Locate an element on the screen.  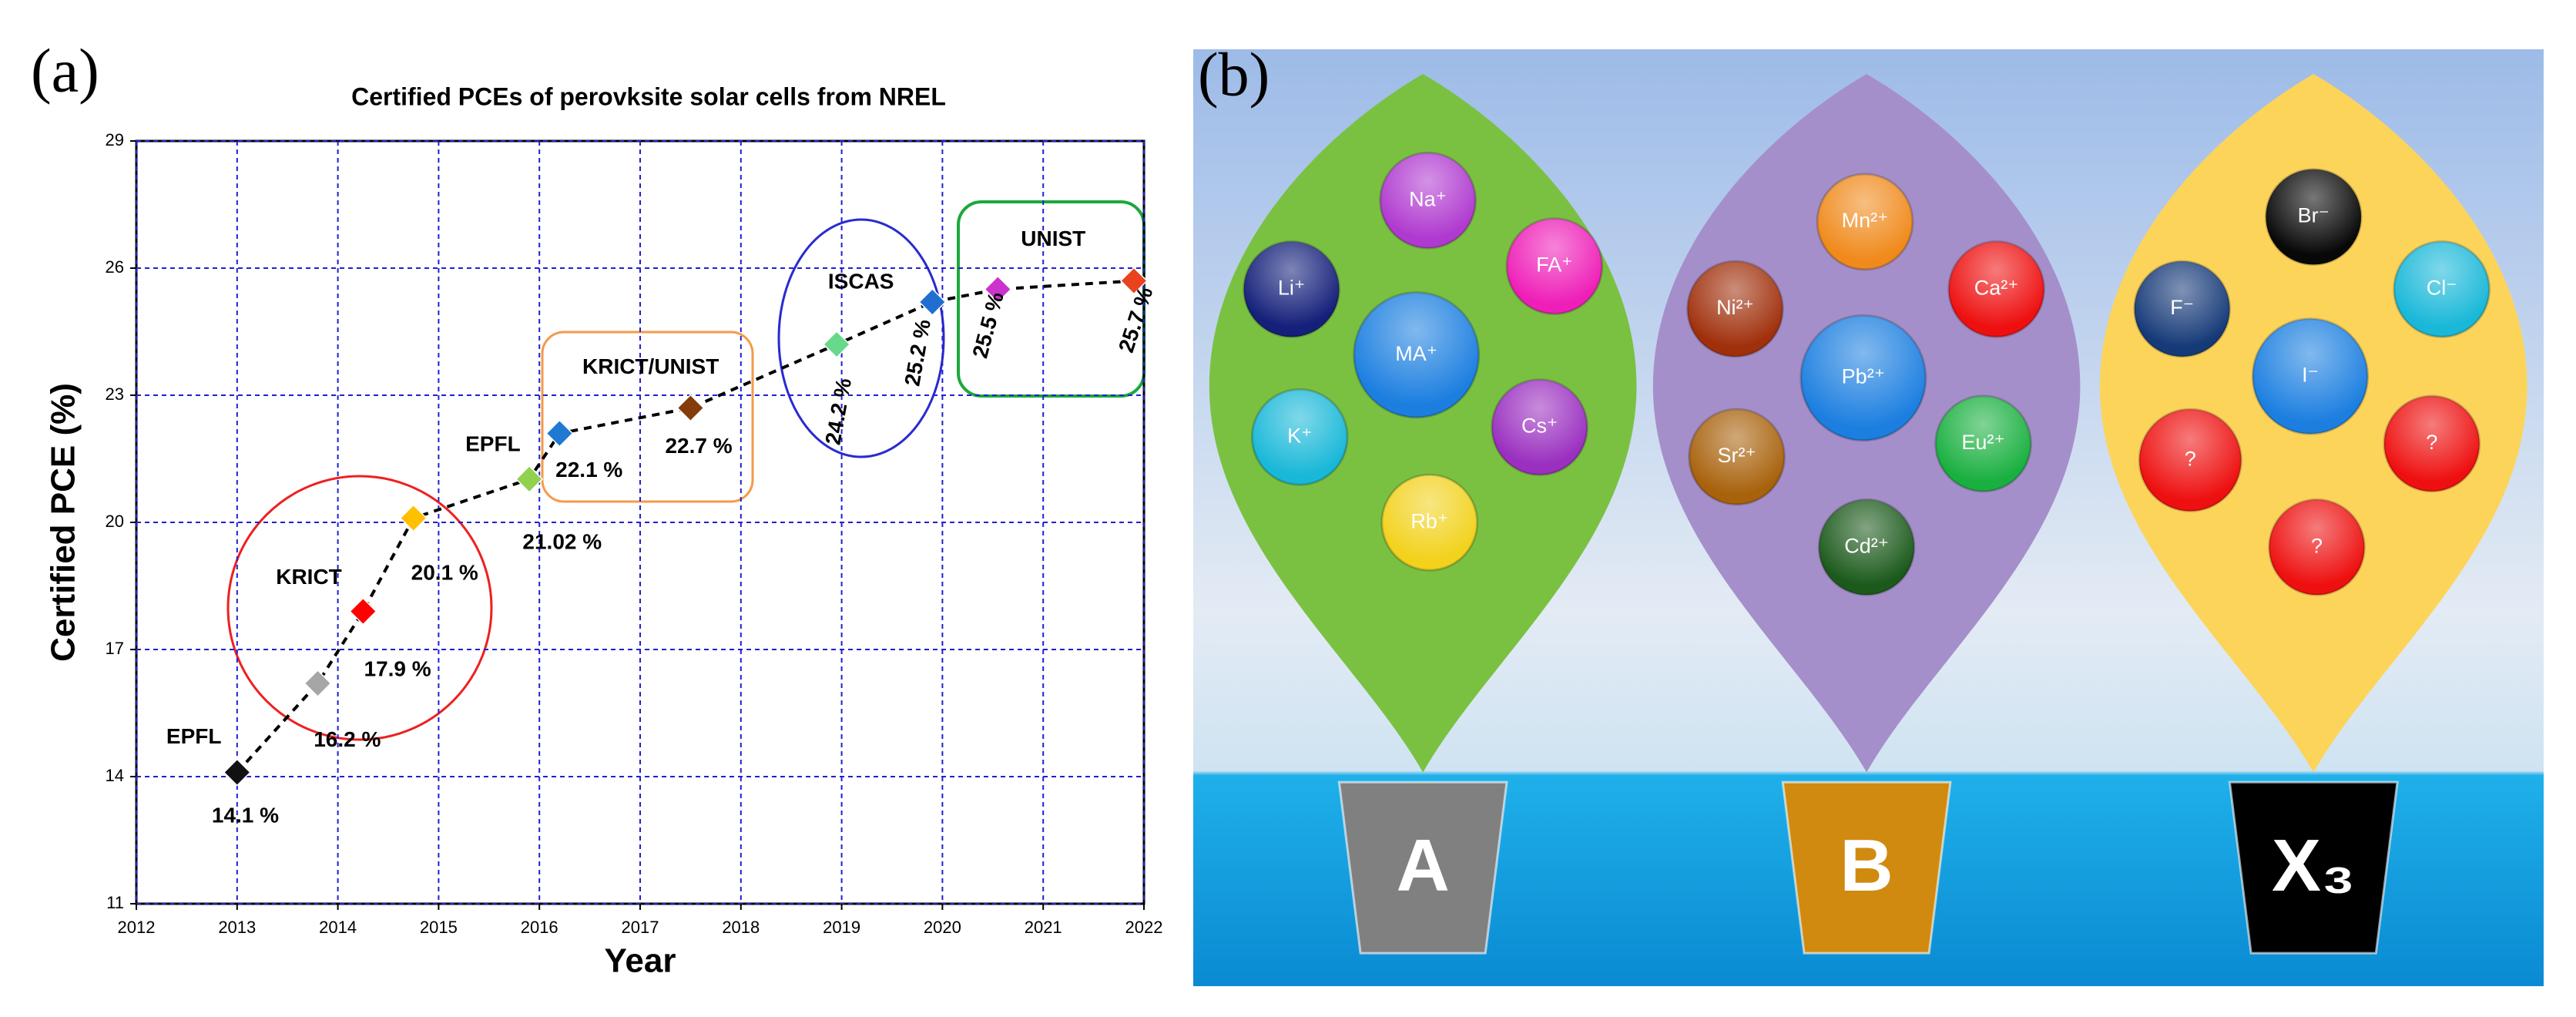
bucket-label: X₃ is located at coordinates (2313, 866).